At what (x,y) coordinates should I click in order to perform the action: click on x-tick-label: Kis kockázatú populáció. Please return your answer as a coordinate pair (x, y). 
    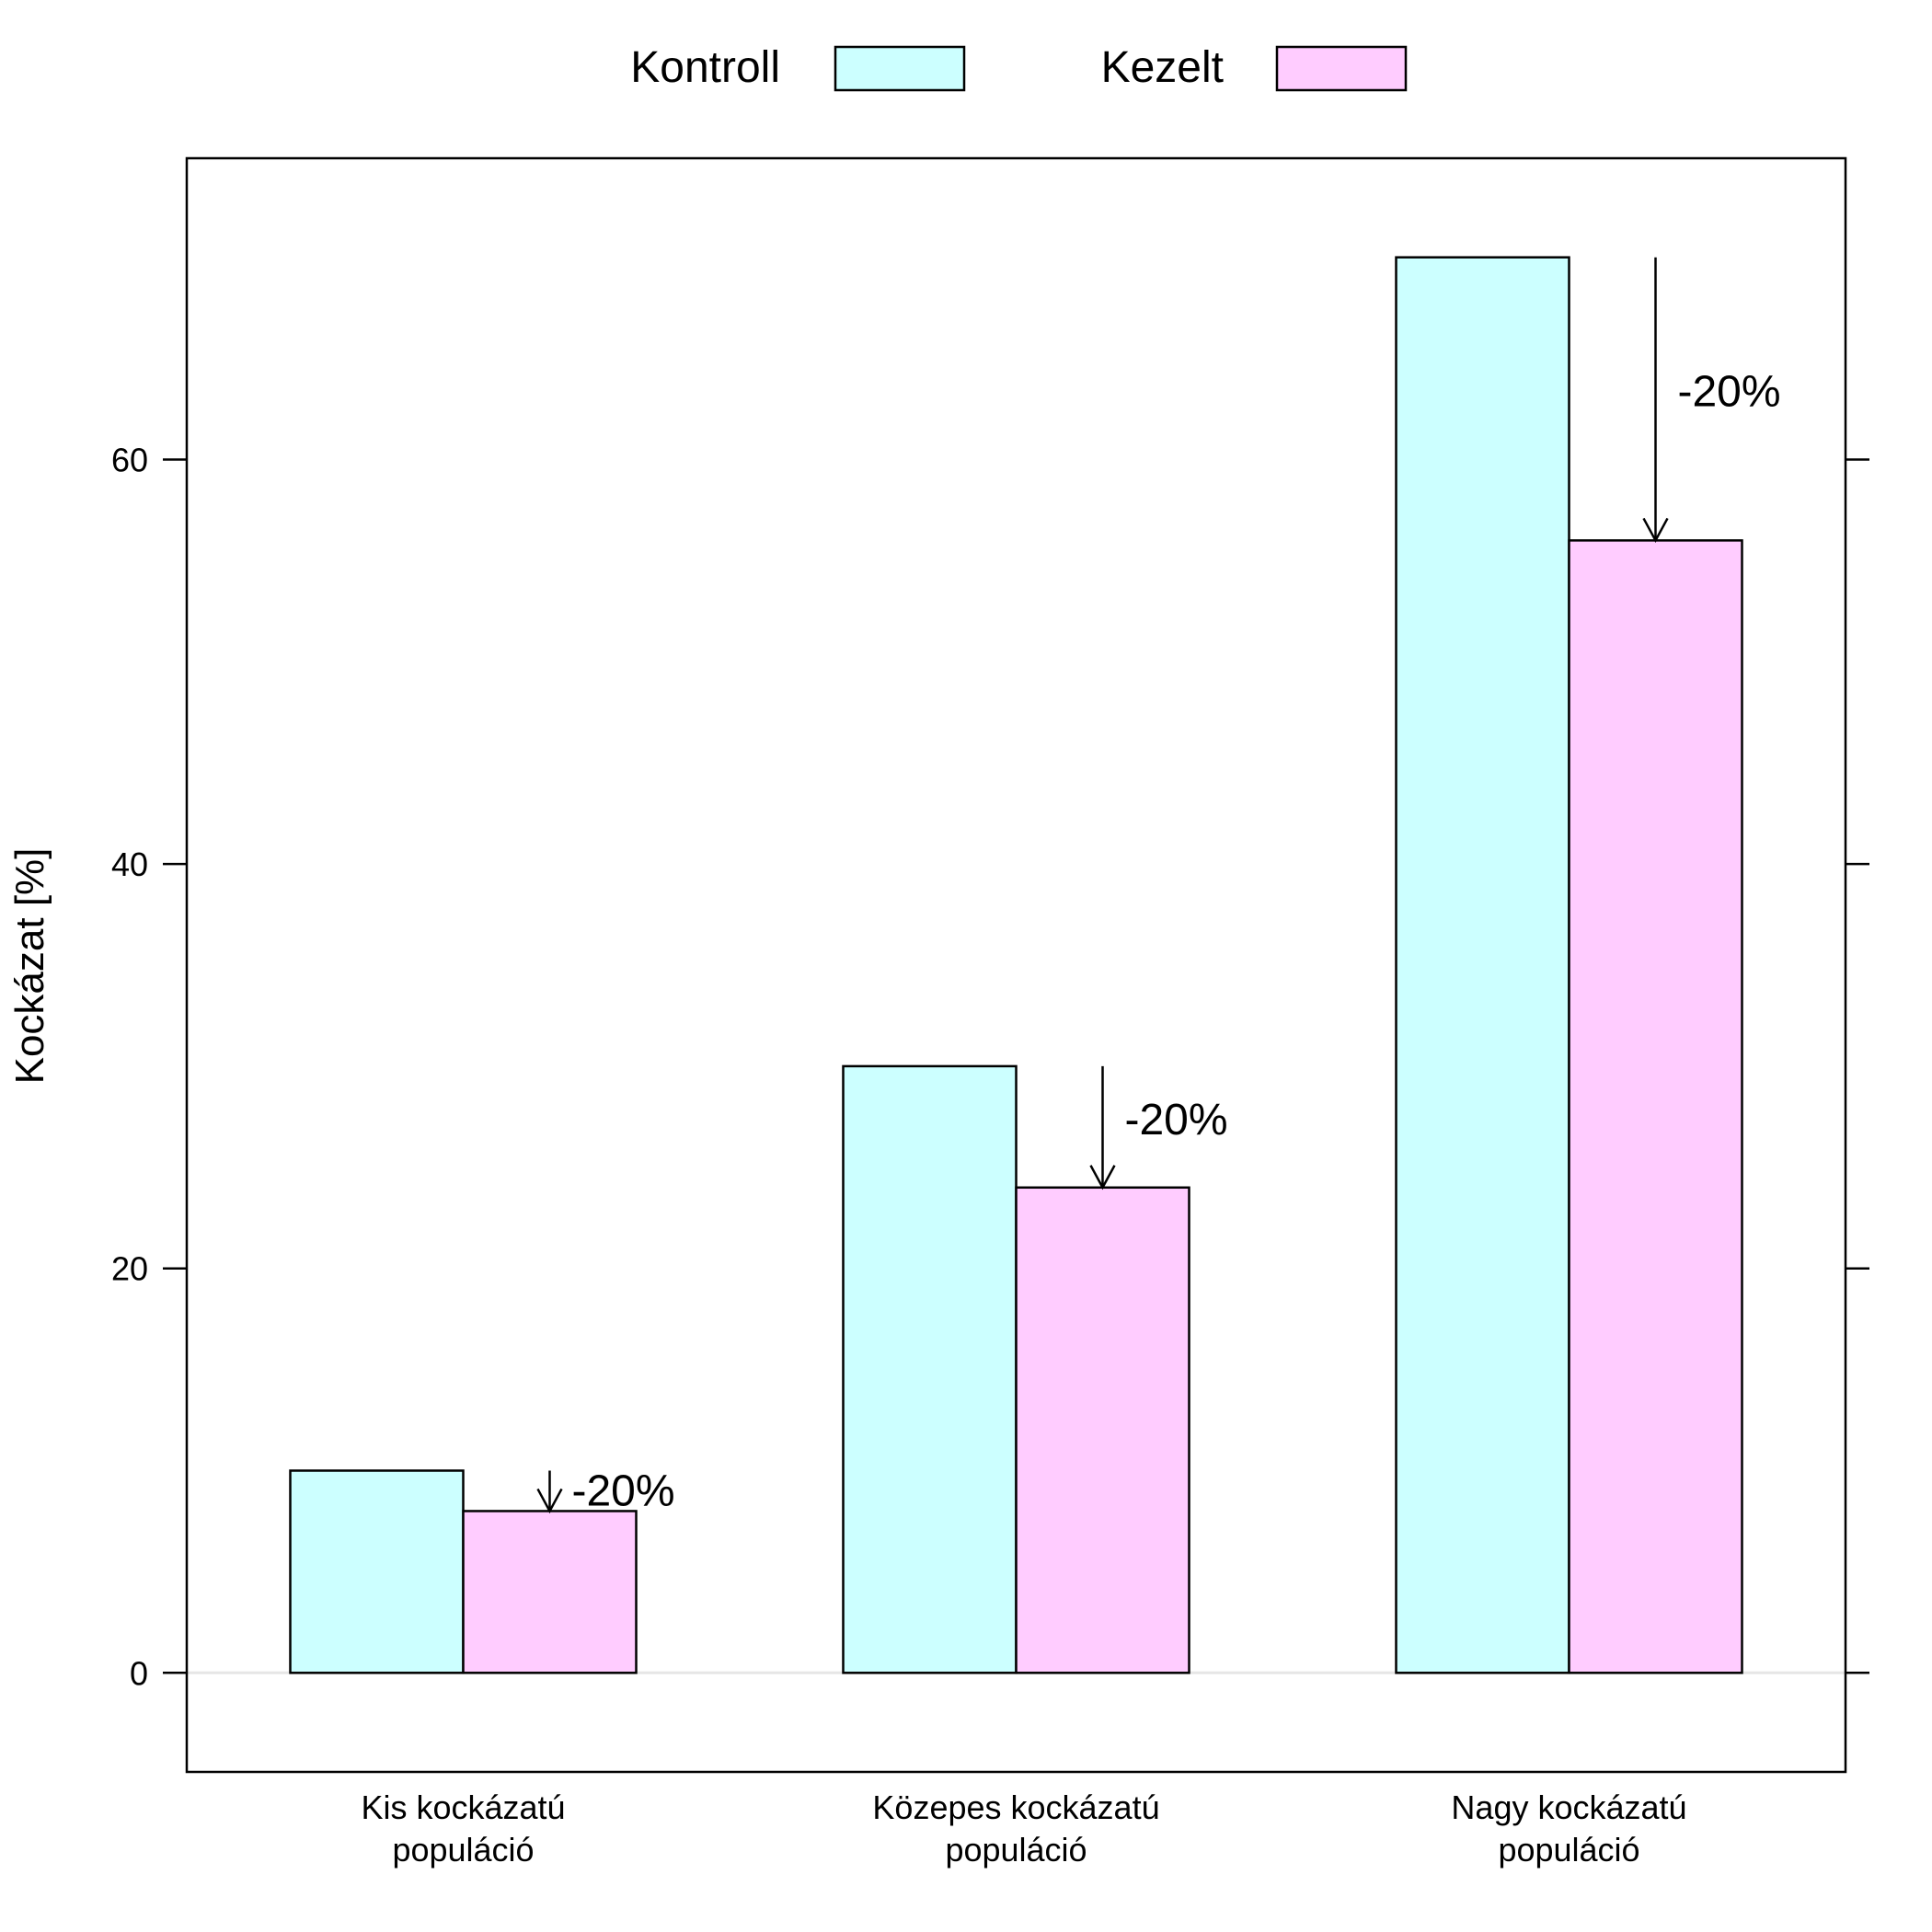
    Looking at the image, I should click on (463, 1828).